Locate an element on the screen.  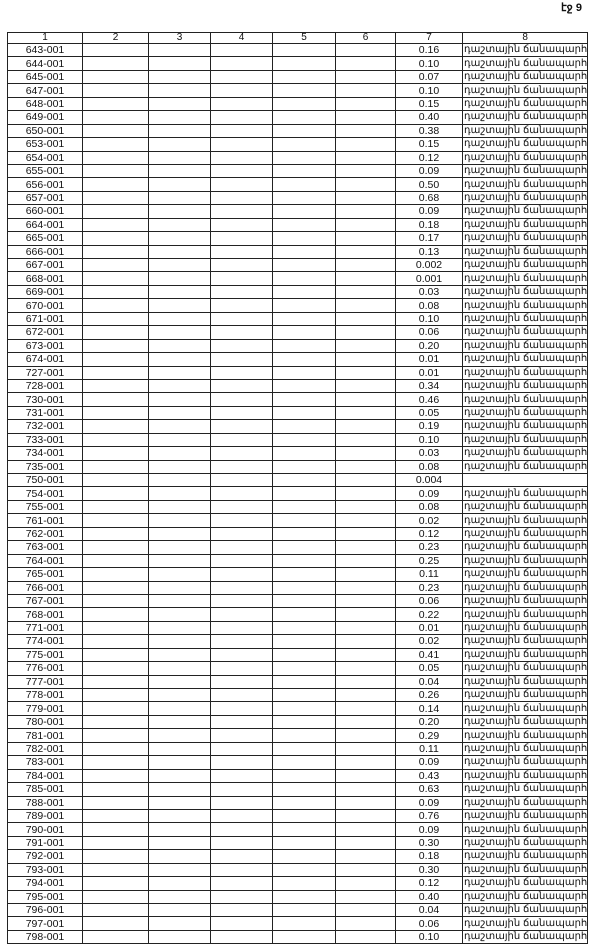
header-col-4: 4 is located at coordinates (241, 38).